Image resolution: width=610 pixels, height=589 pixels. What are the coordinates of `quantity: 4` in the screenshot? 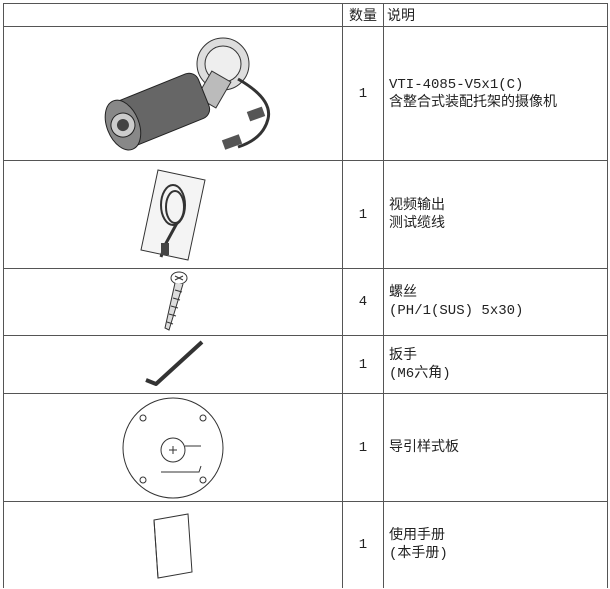 It's located at (363, 302).